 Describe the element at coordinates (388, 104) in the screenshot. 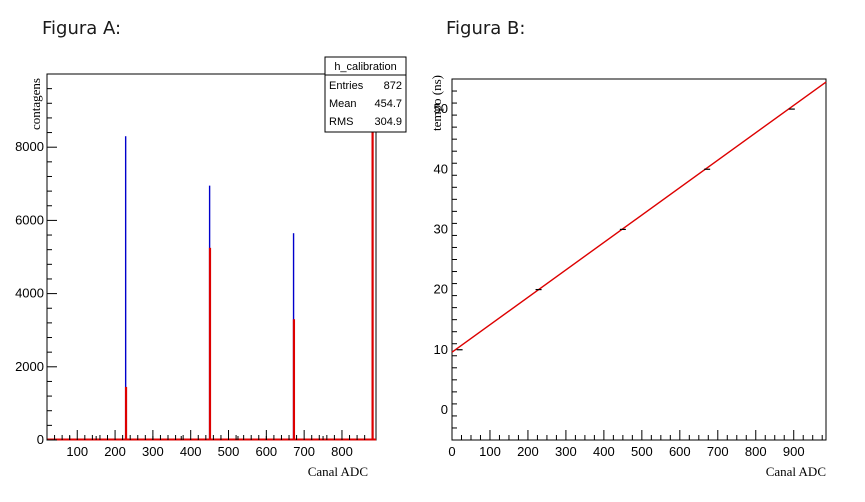

I see `stats-box-value: 454.7` at that location.